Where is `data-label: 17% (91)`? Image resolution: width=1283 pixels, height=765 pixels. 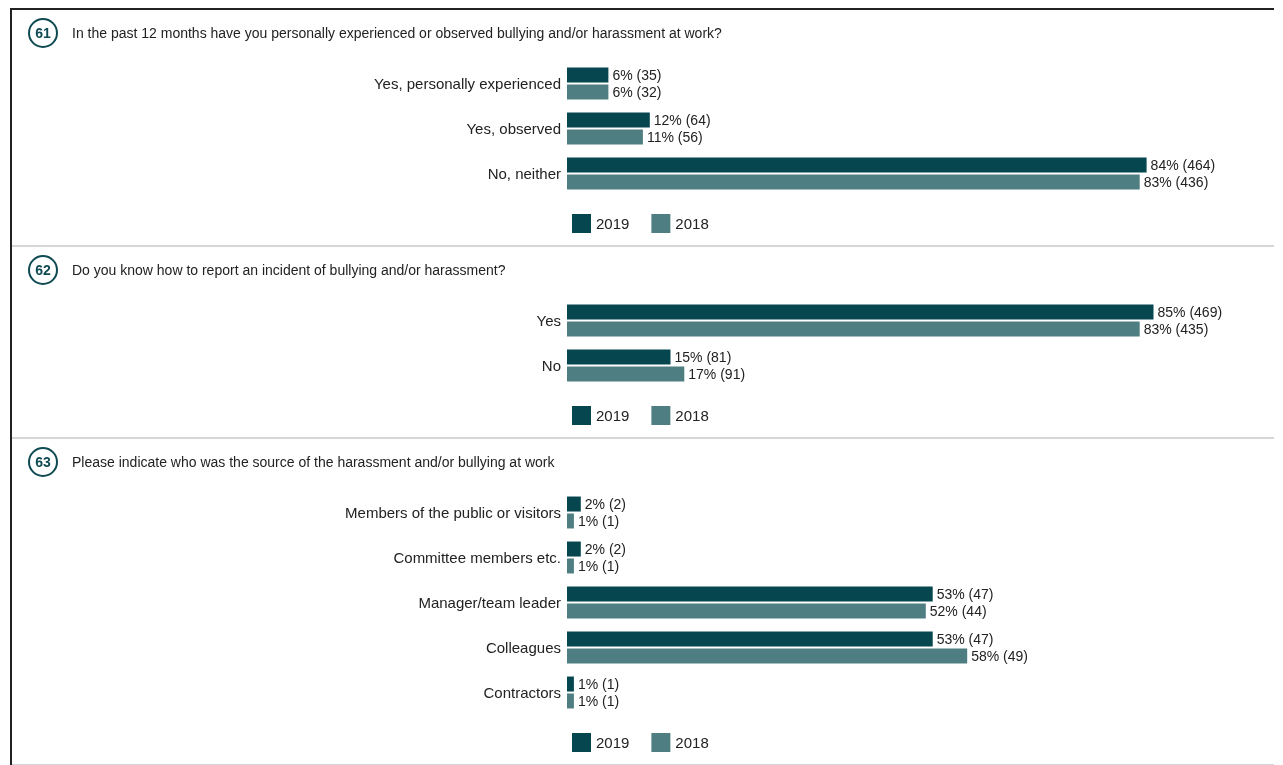 data-label: 17% (91) is located at coordinates (717, 373).